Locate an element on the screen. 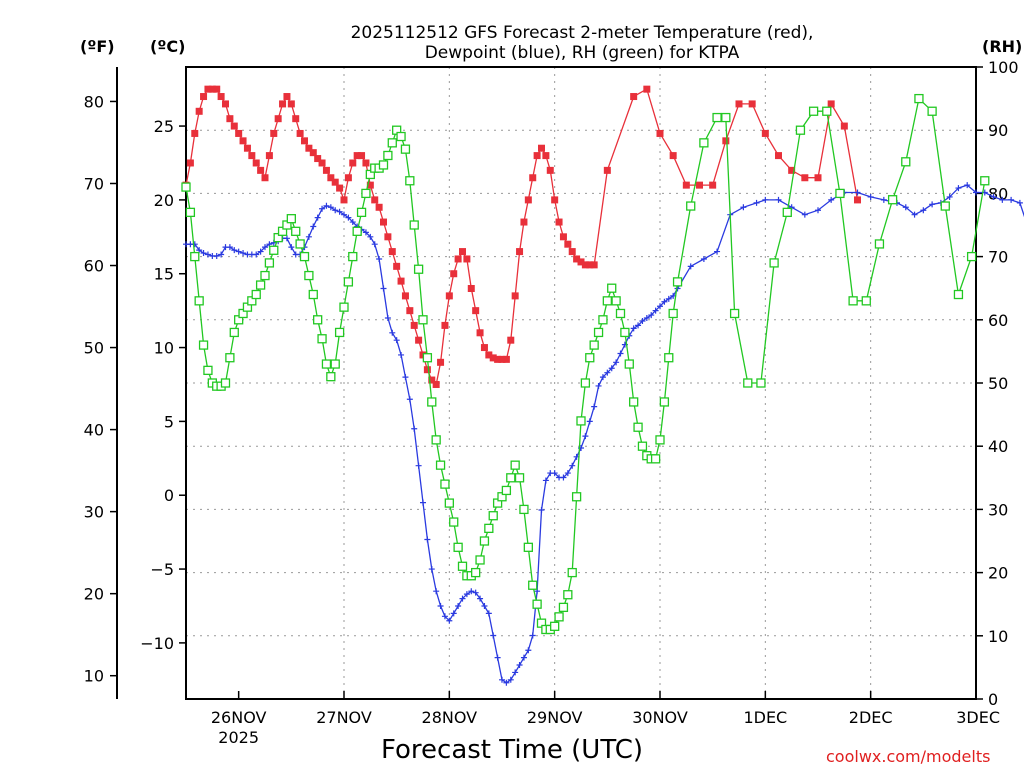 The height and width of the screenshot is (768, 1024). rh-tick-label: 0 is located at coordinates (993, 699).